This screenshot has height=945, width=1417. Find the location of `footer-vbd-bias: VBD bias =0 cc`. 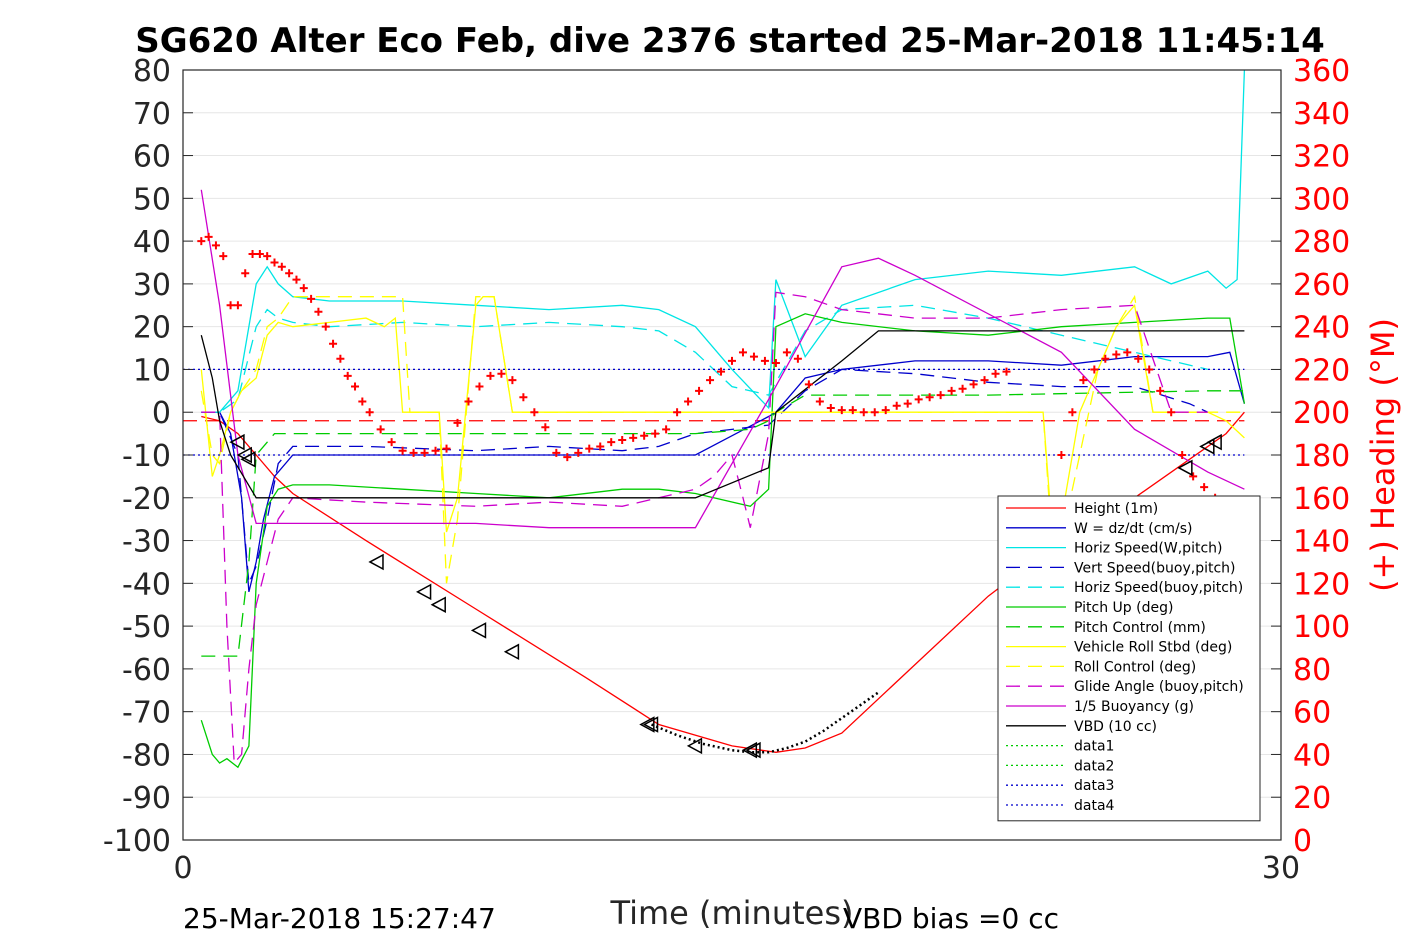

footer-vbd-bias: VBD bias =0 cc is located at coordinates (951, 918).